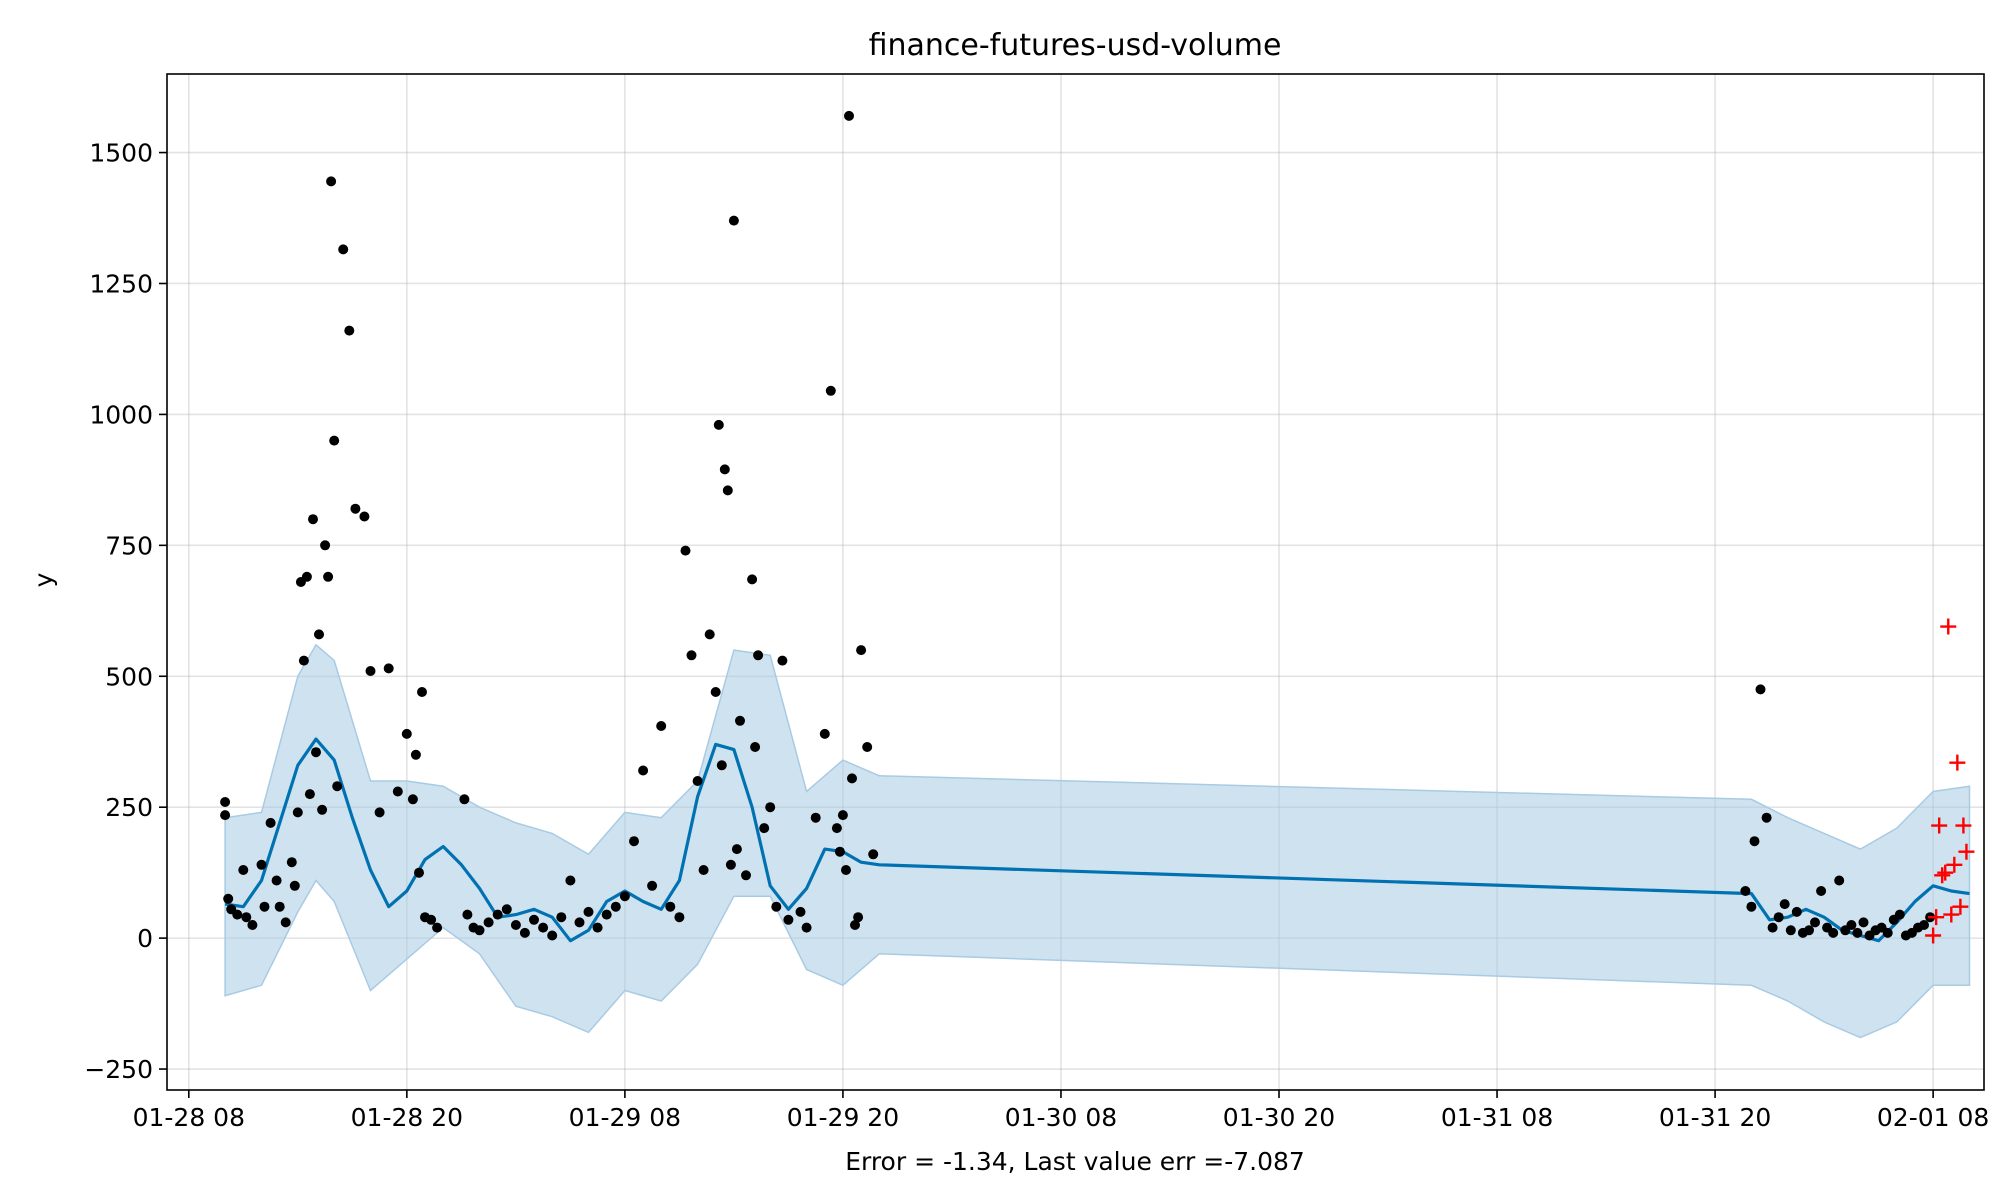  What do you see at coordinates (1075, 45) in the screenshot?
I see `chart-title: finance-futures-usd-volume` at bounding box center [1075, 45].